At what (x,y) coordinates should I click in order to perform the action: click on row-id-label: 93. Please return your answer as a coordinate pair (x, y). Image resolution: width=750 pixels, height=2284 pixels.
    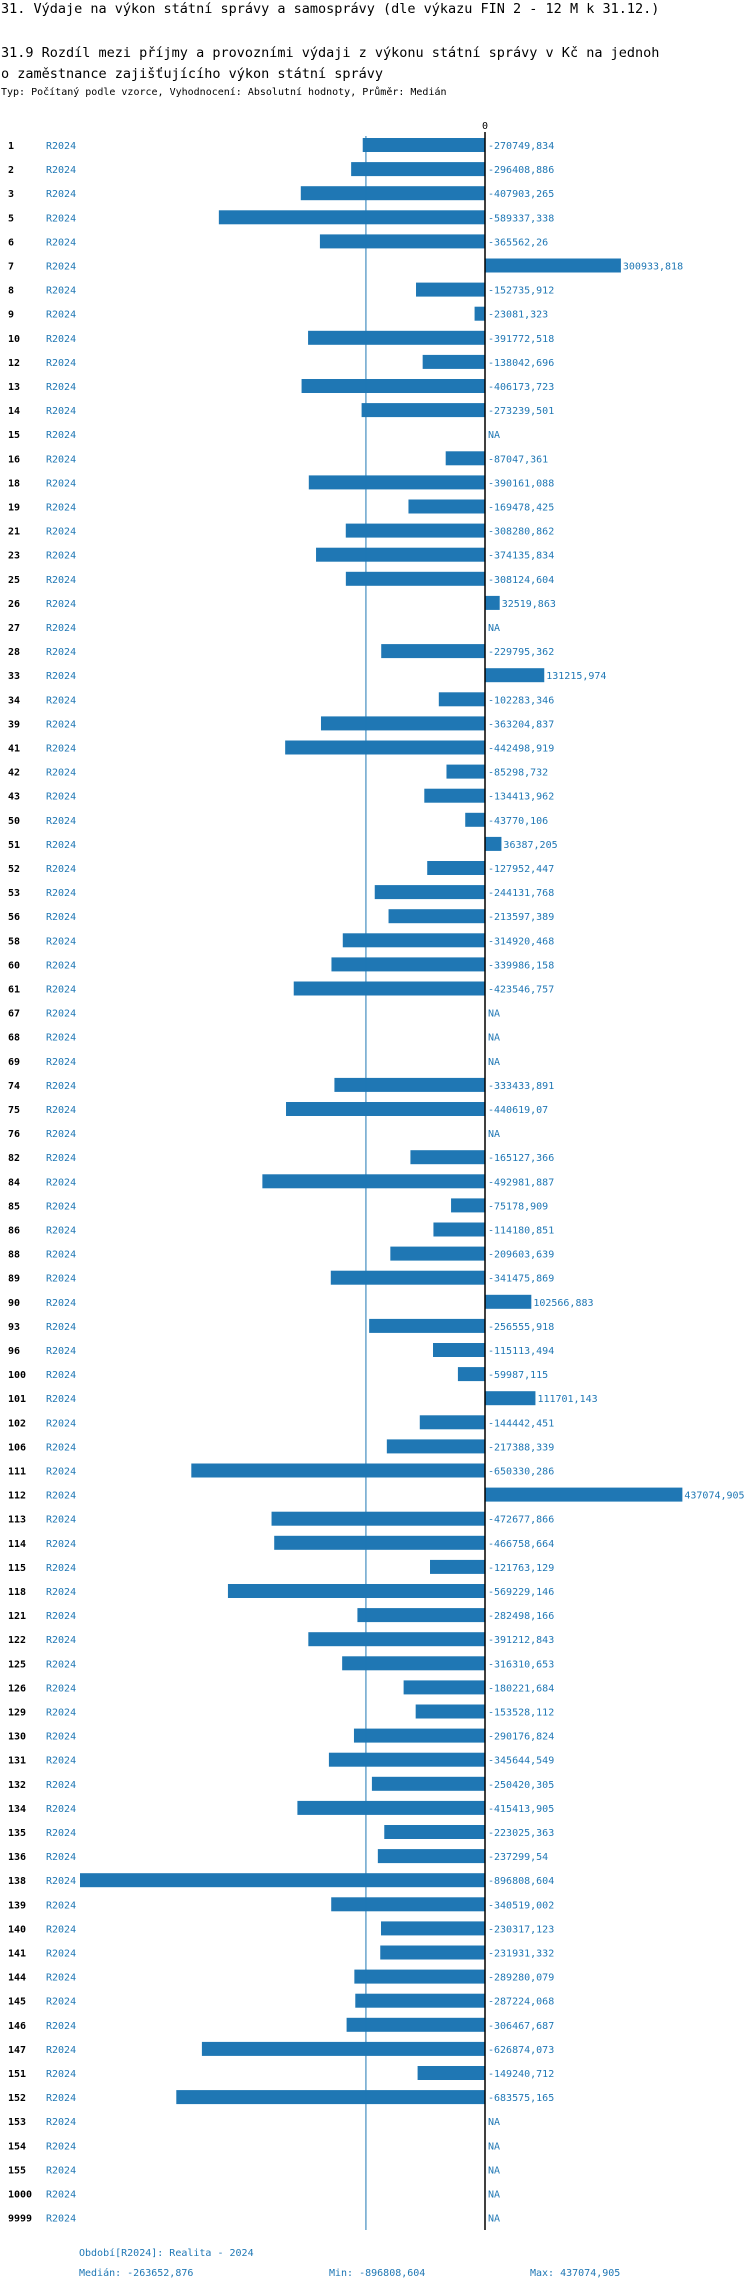
    Looking at the image, I should click on (14, 1327).